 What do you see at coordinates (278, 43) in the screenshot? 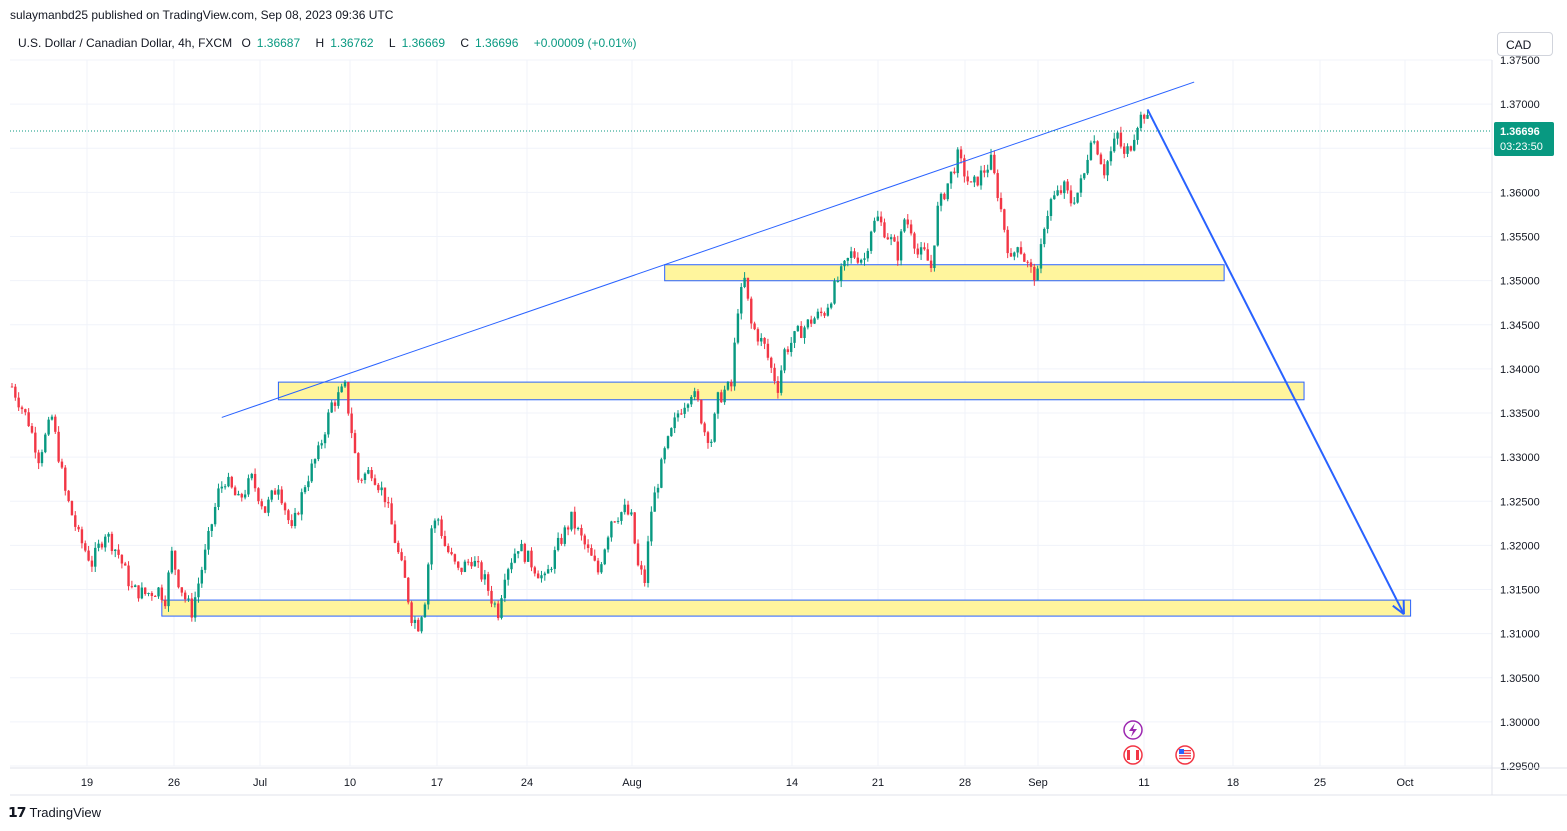
I see `open-value: 1.36687` at bounding box center [278, 43].